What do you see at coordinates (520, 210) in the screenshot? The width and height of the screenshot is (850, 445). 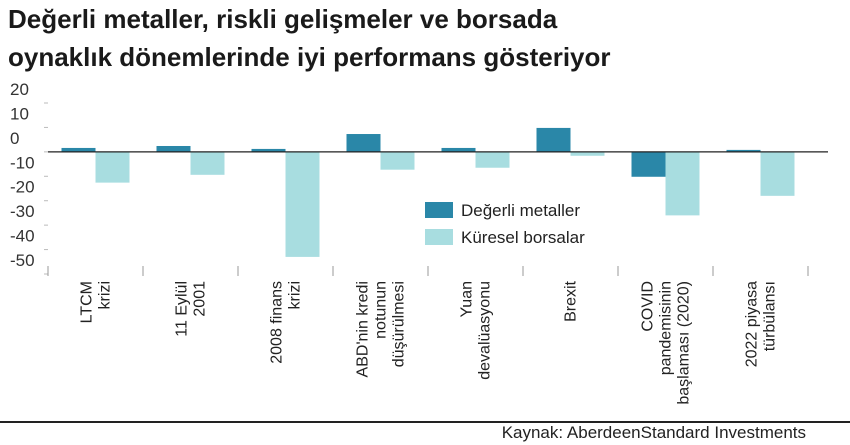 I see `legend-label: Değerli metaller` at bounding box center [520, 210].